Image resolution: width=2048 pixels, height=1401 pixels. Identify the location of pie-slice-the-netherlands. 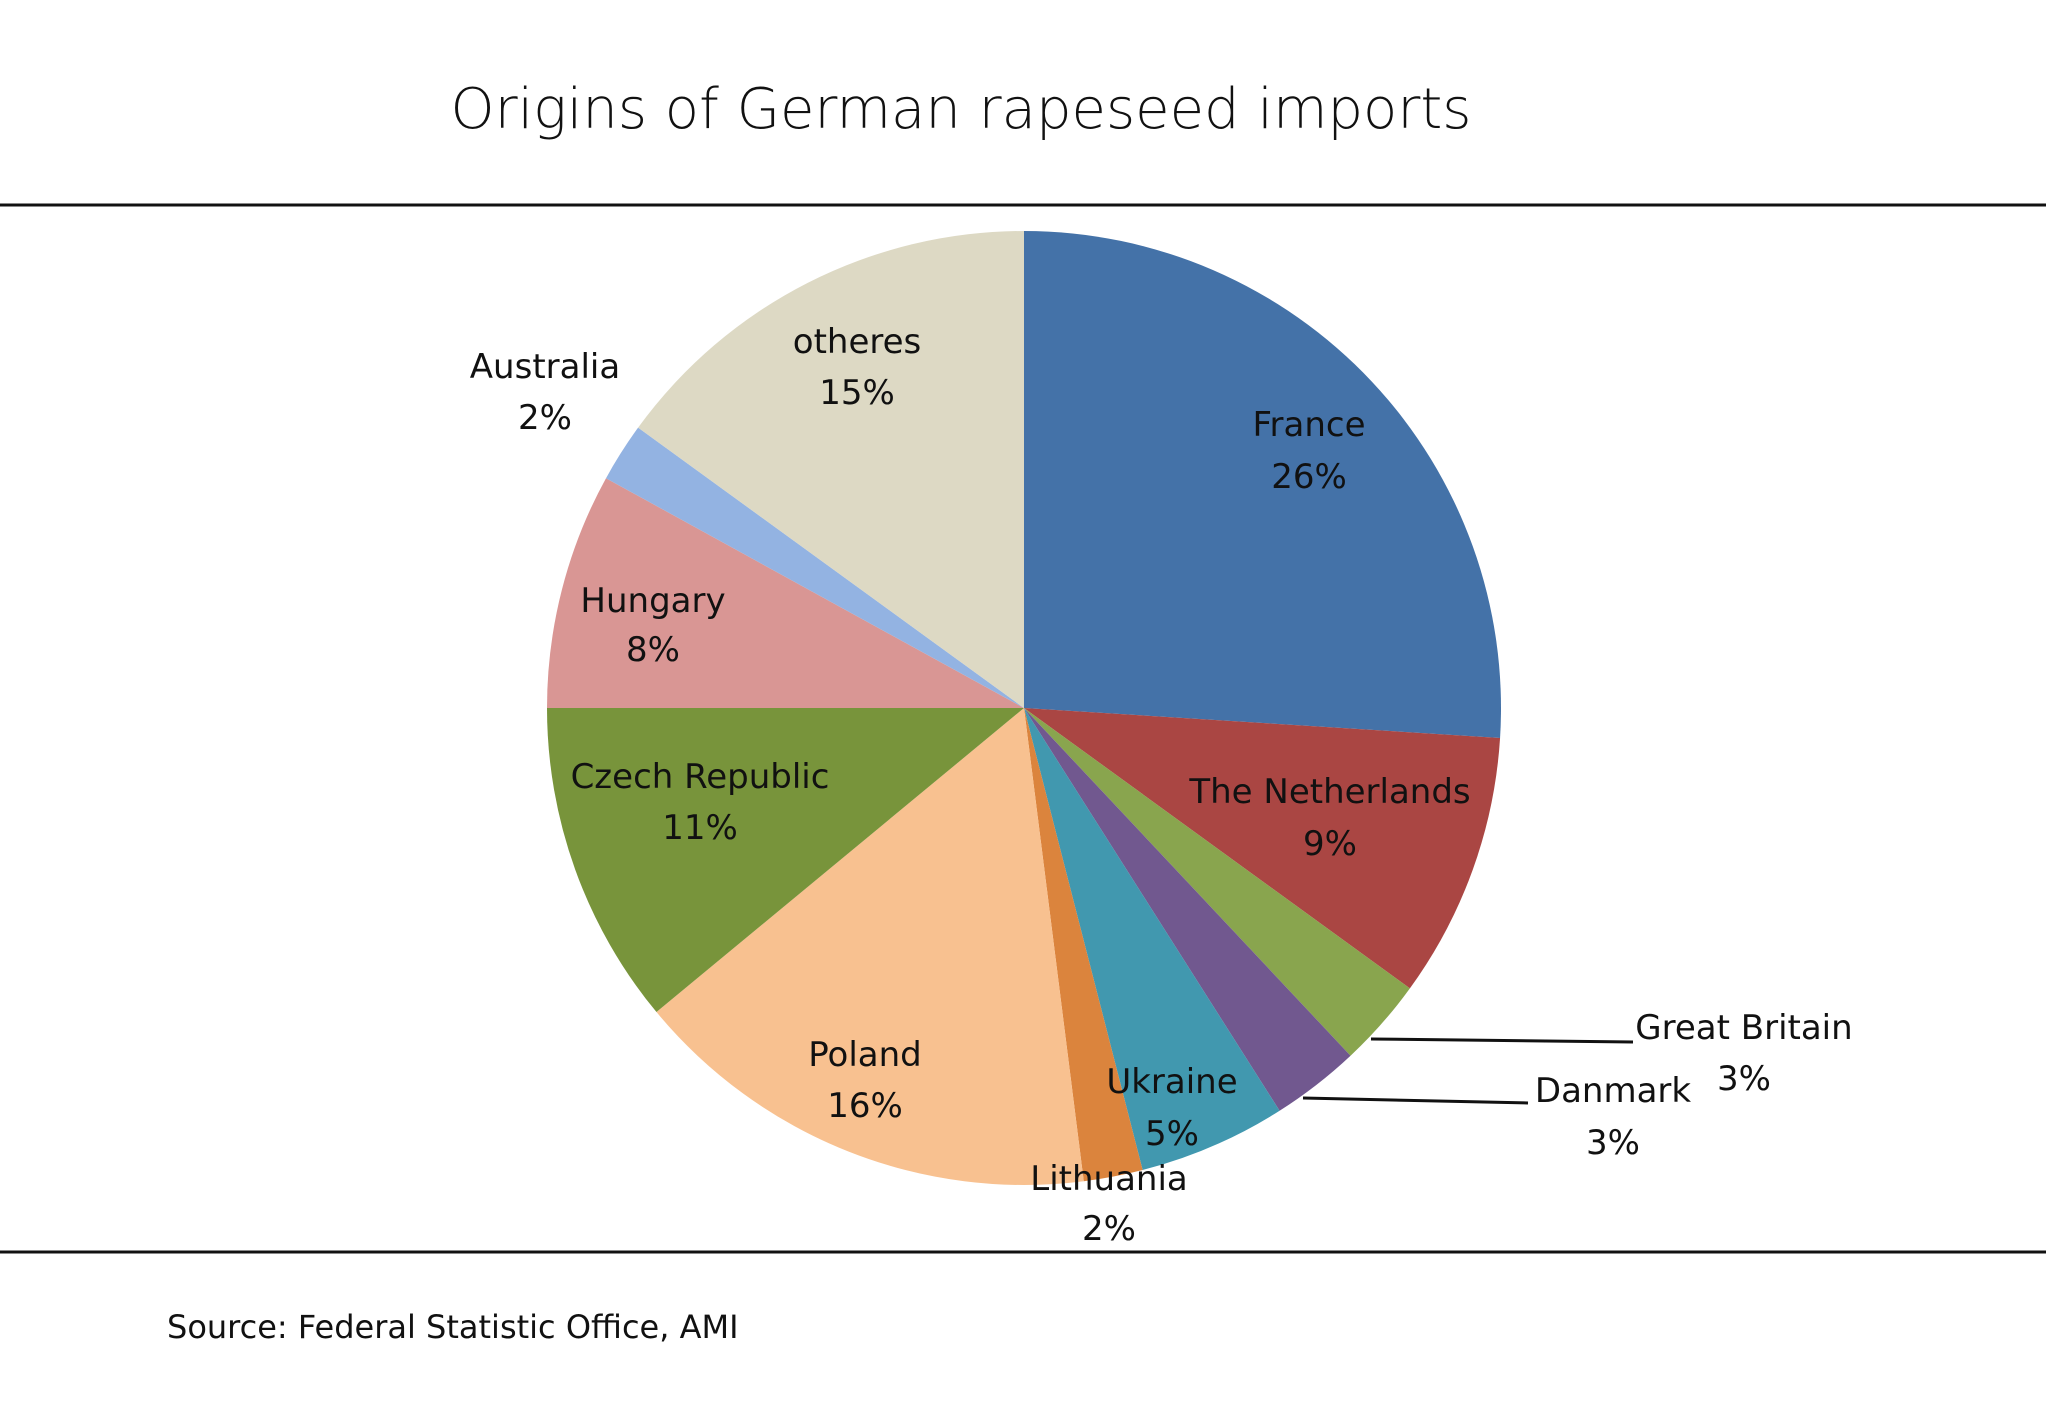
(1262, 848).